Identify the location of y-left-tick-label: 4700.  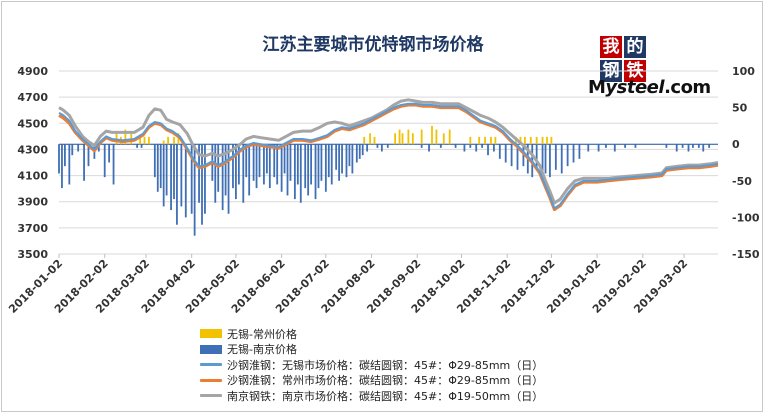
(32, 97).